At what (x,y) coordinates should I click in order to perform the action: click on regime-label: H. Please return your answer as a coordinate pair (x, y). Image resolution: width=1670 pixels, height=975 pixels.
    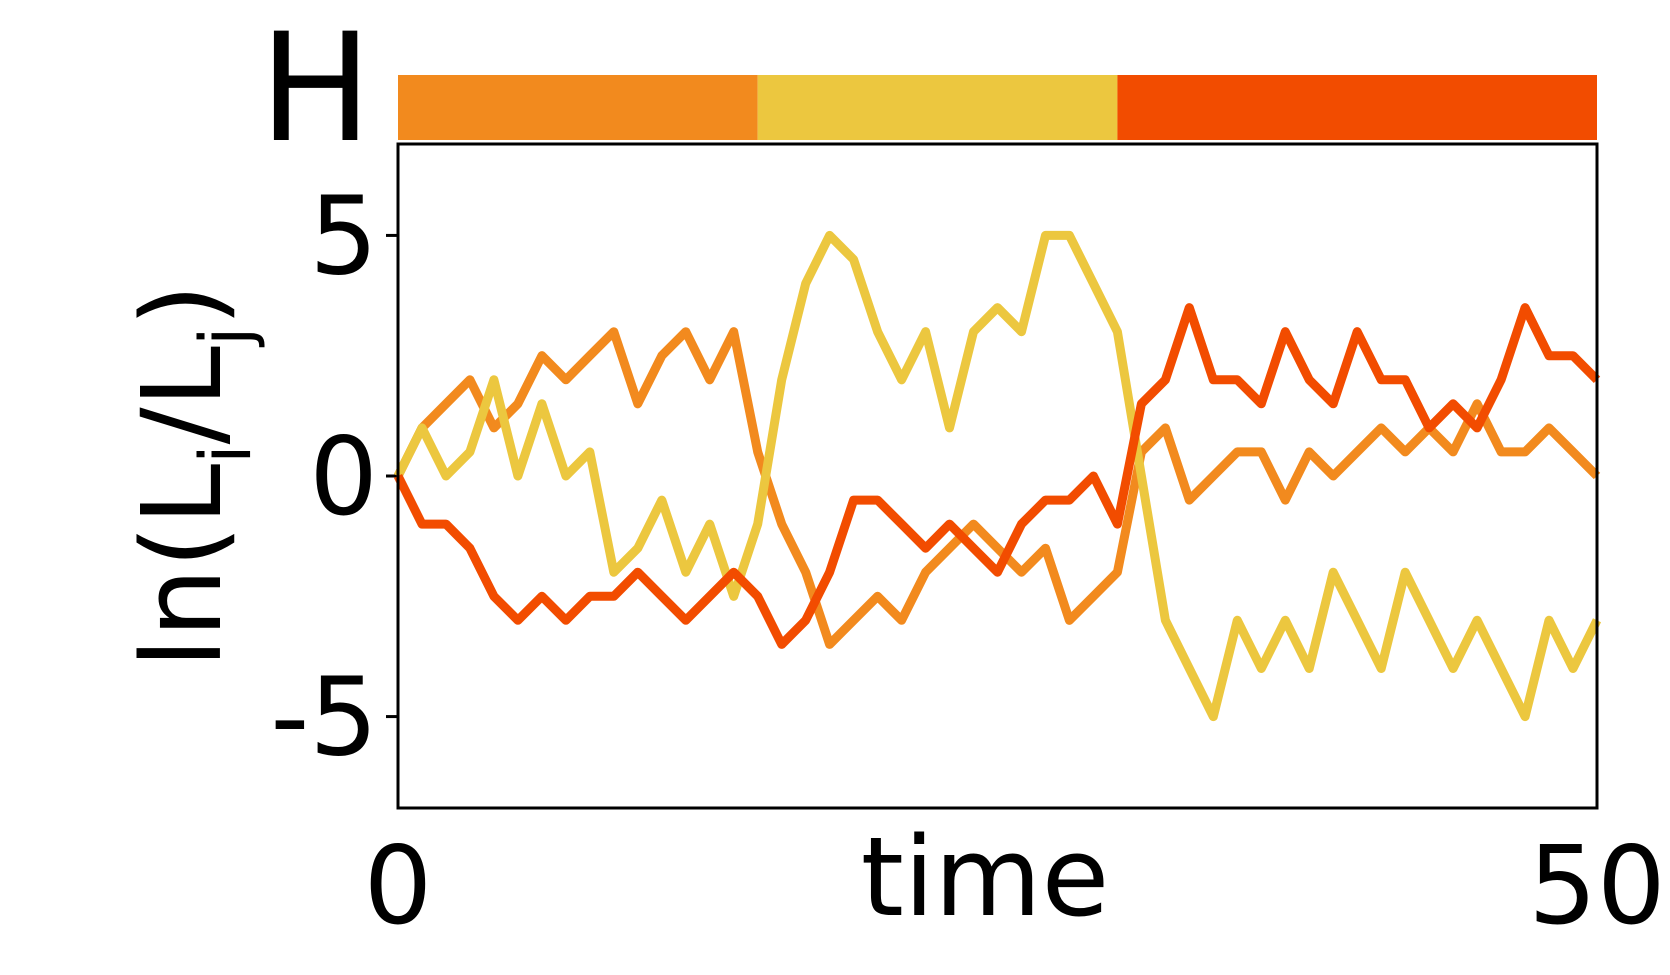
    Looking at the image, I should click on (315, 89).